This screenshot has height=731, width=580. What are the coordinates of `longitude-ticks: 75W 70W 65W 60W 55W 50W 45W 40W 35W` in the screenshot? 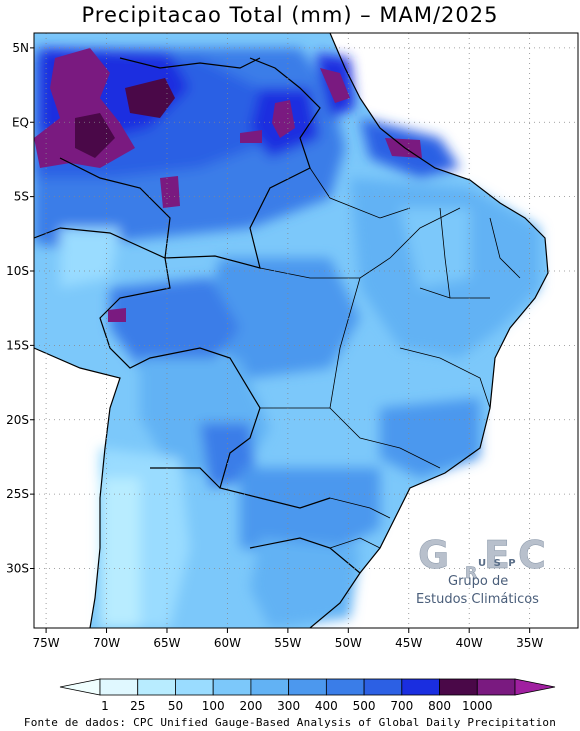 It's located at (288, 638).